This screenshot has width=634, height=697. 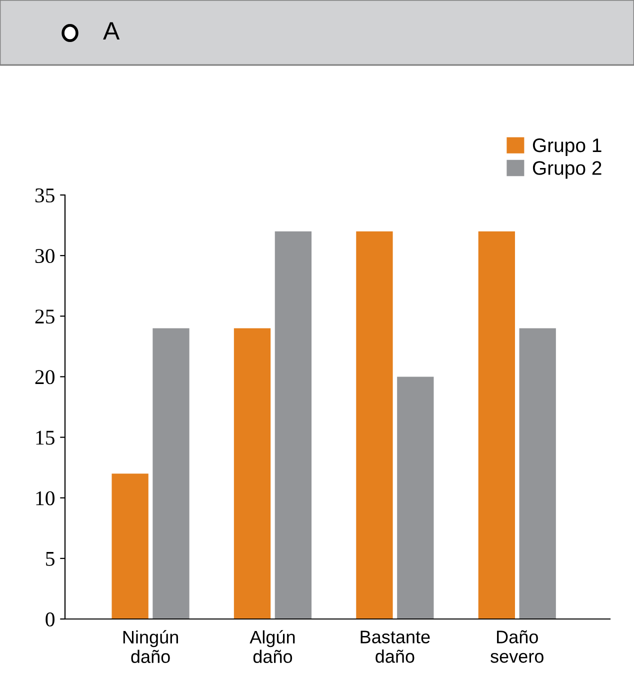 I want to click on legend-label: Grupo 2, so click(x=567, y=170).